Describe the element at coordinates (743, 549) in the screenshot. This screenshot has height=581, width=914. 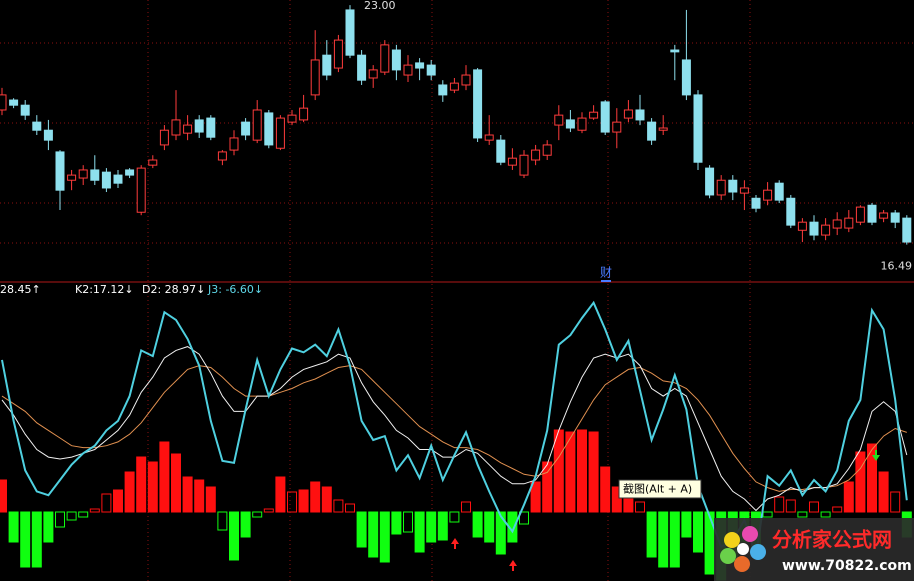
I see `flower-center` at that location.